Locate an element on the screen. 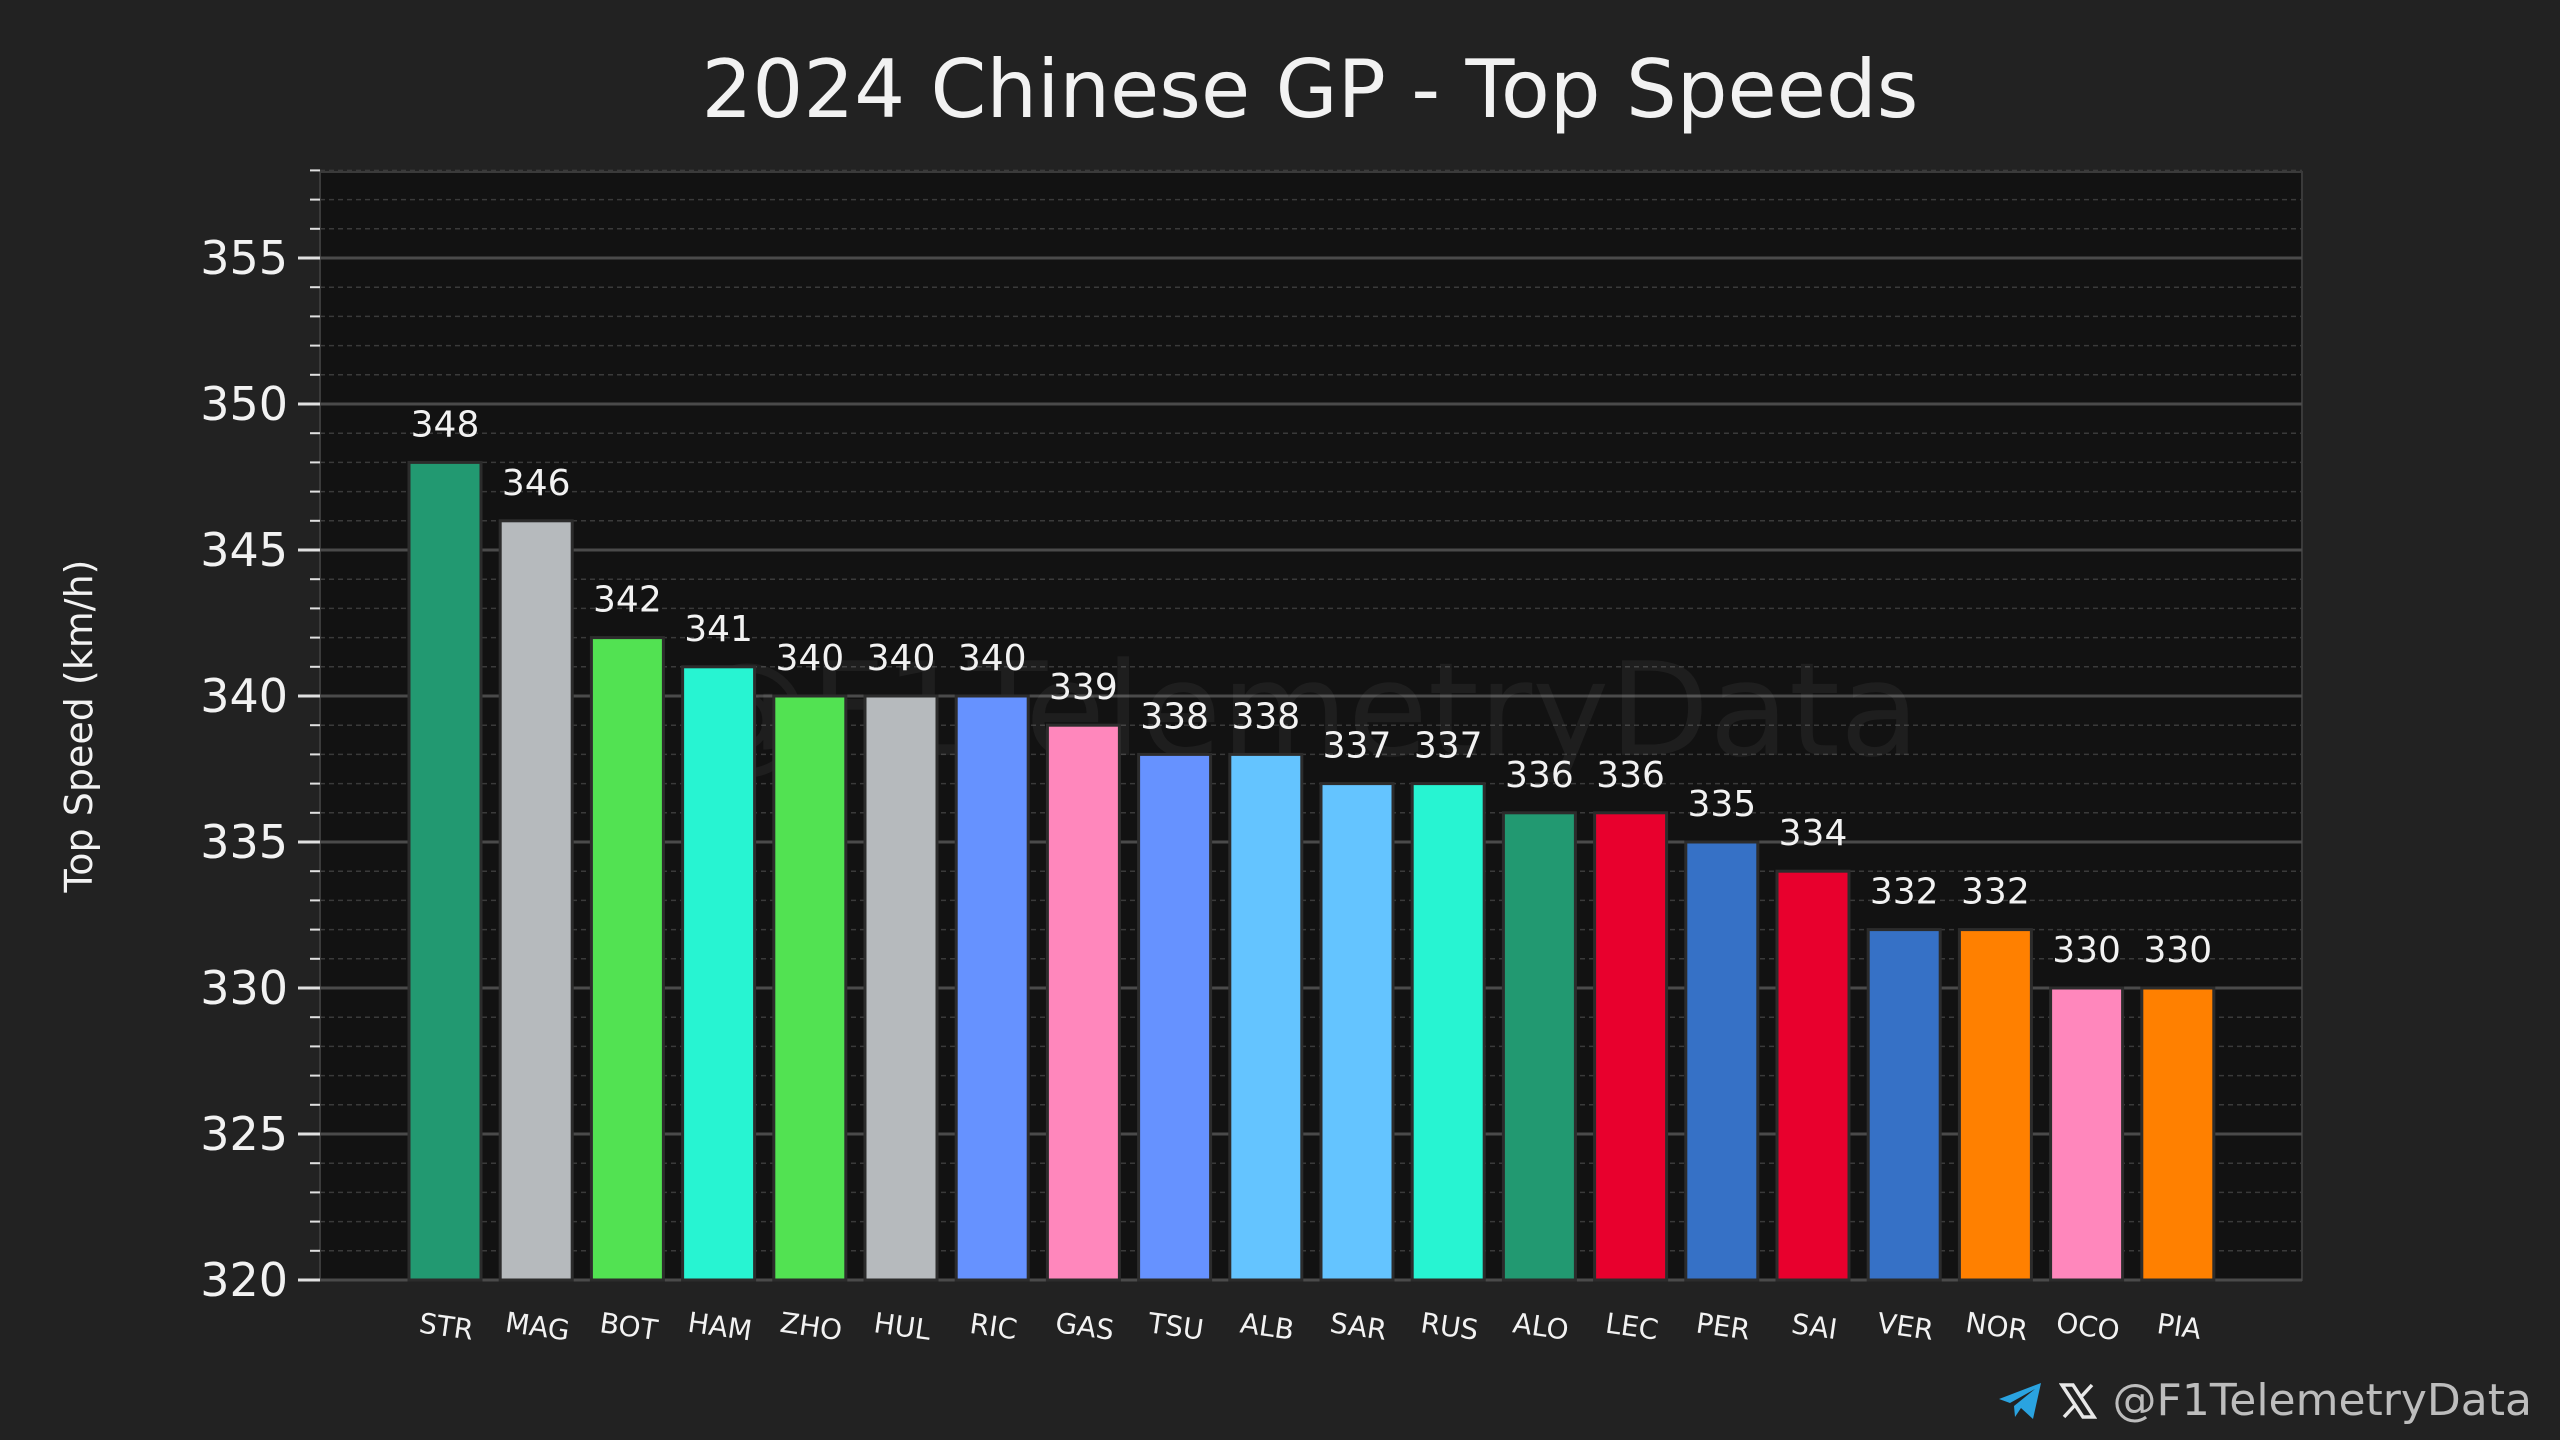 Image resolution: width=2560 pixels, height=1440 pixels. x-tick-label: ALB is located at coordinates (1267, 1326).